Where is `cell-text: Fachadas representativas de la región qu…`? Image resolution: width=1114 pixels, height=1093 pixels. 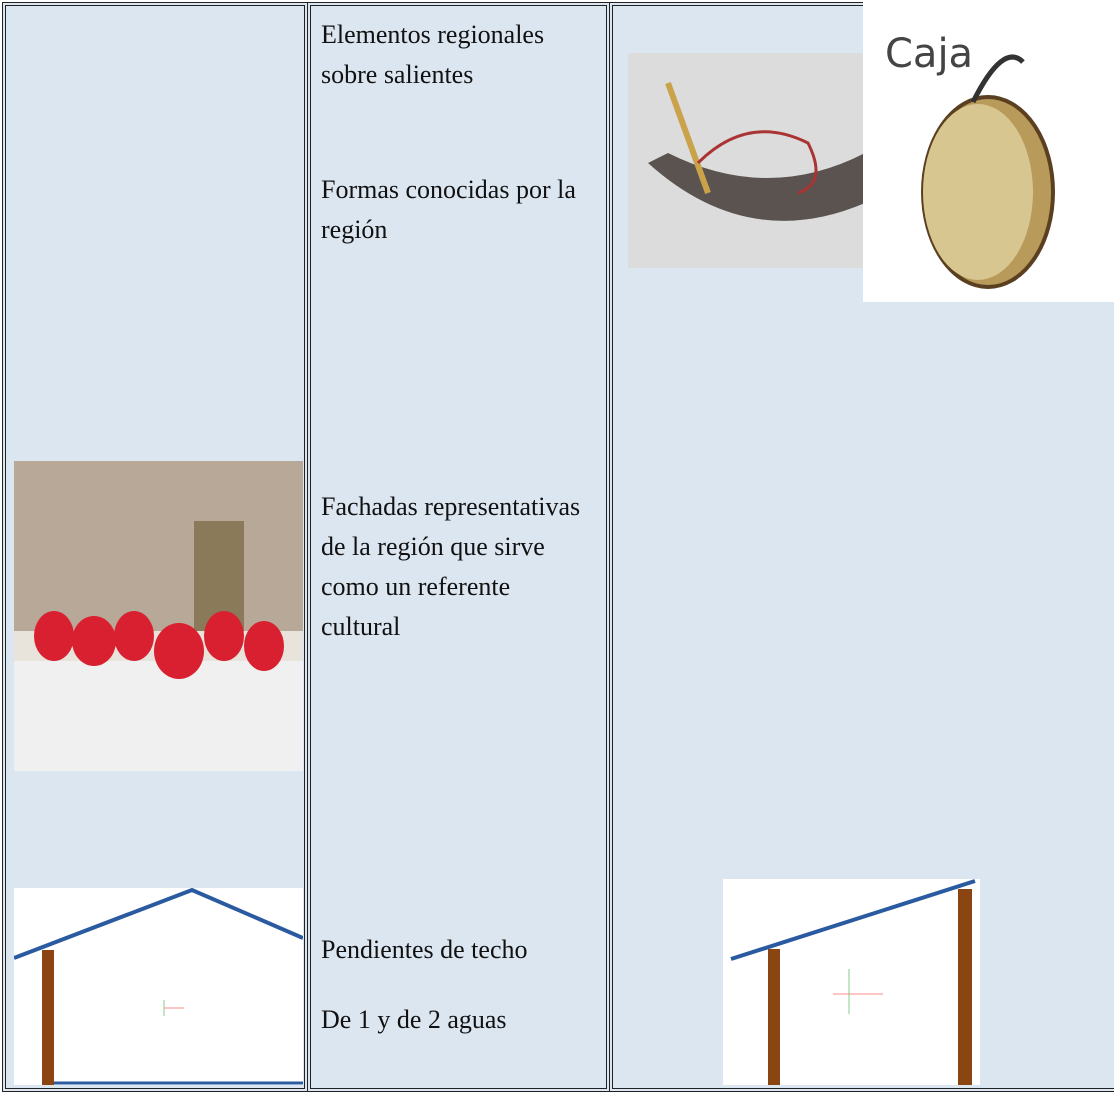 cell-text: Fachadas representativas de la región qu… is located at coordinates (451, 566).